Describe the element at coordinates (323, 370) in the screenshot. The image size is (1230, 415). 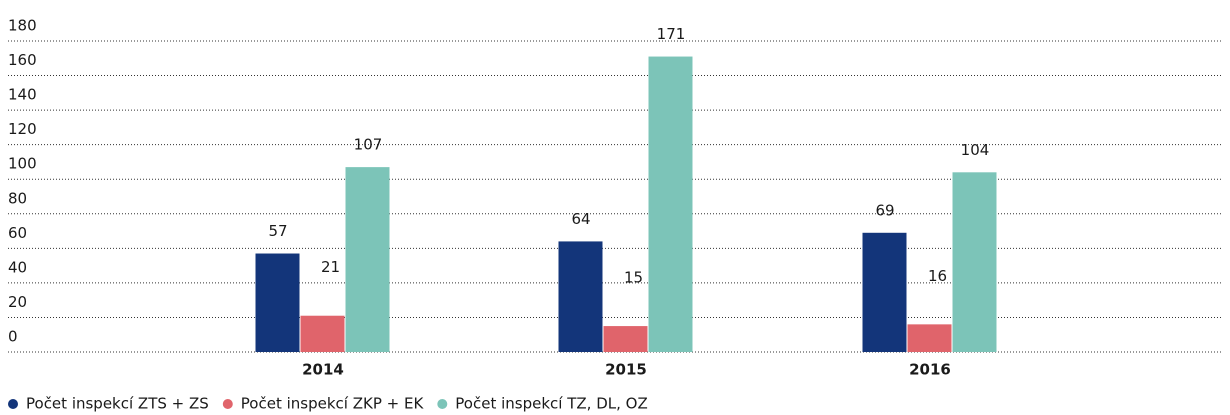
I see `x-tick-label: 2014` at that location.